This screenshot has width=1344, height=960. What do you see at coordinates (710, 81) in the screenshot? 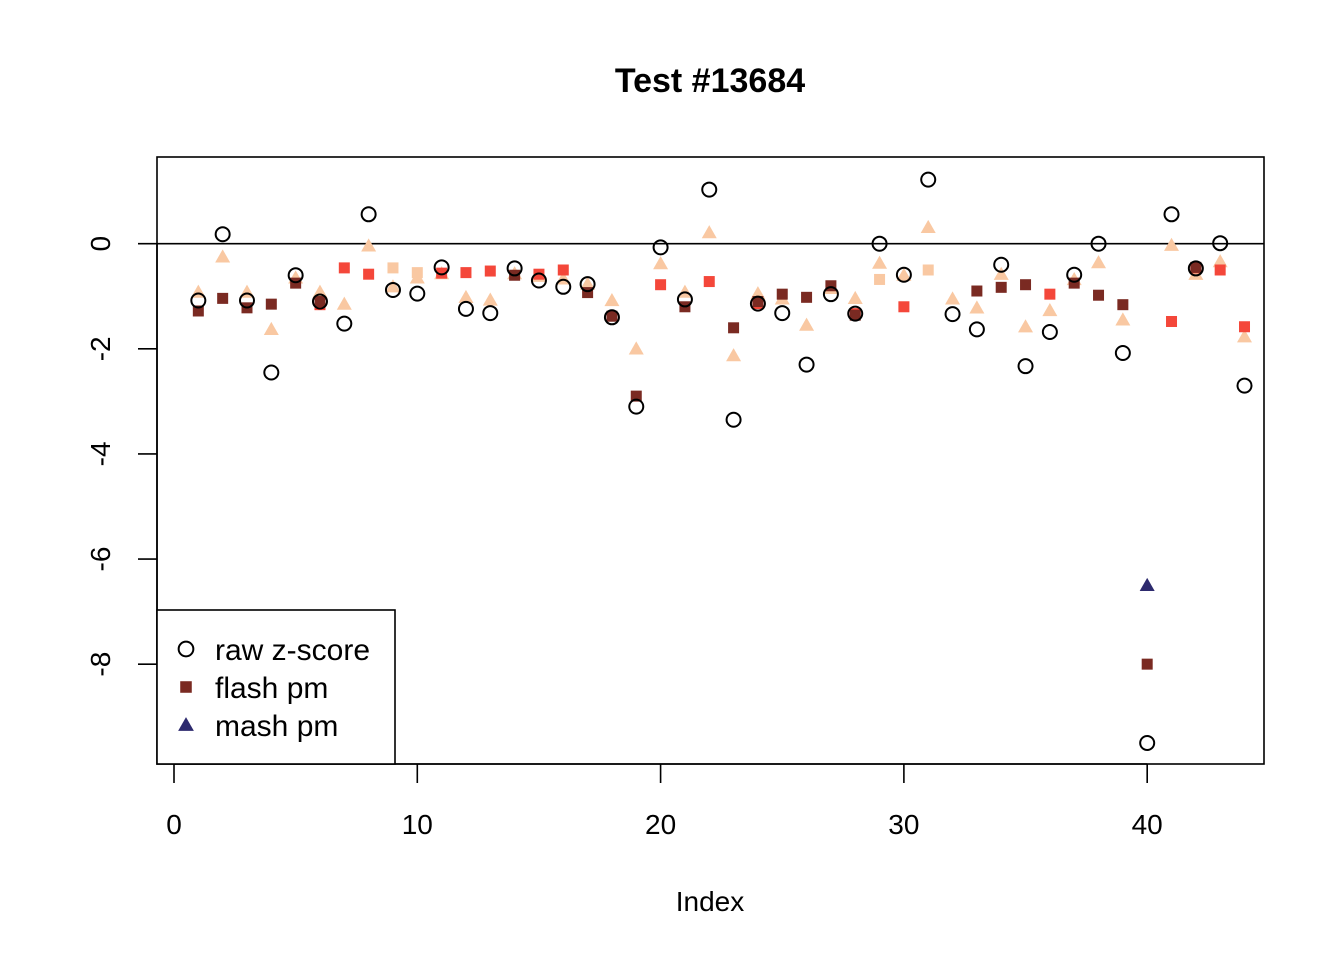
I see `chart-title: Test #13684` at bounding box center [710, 81].